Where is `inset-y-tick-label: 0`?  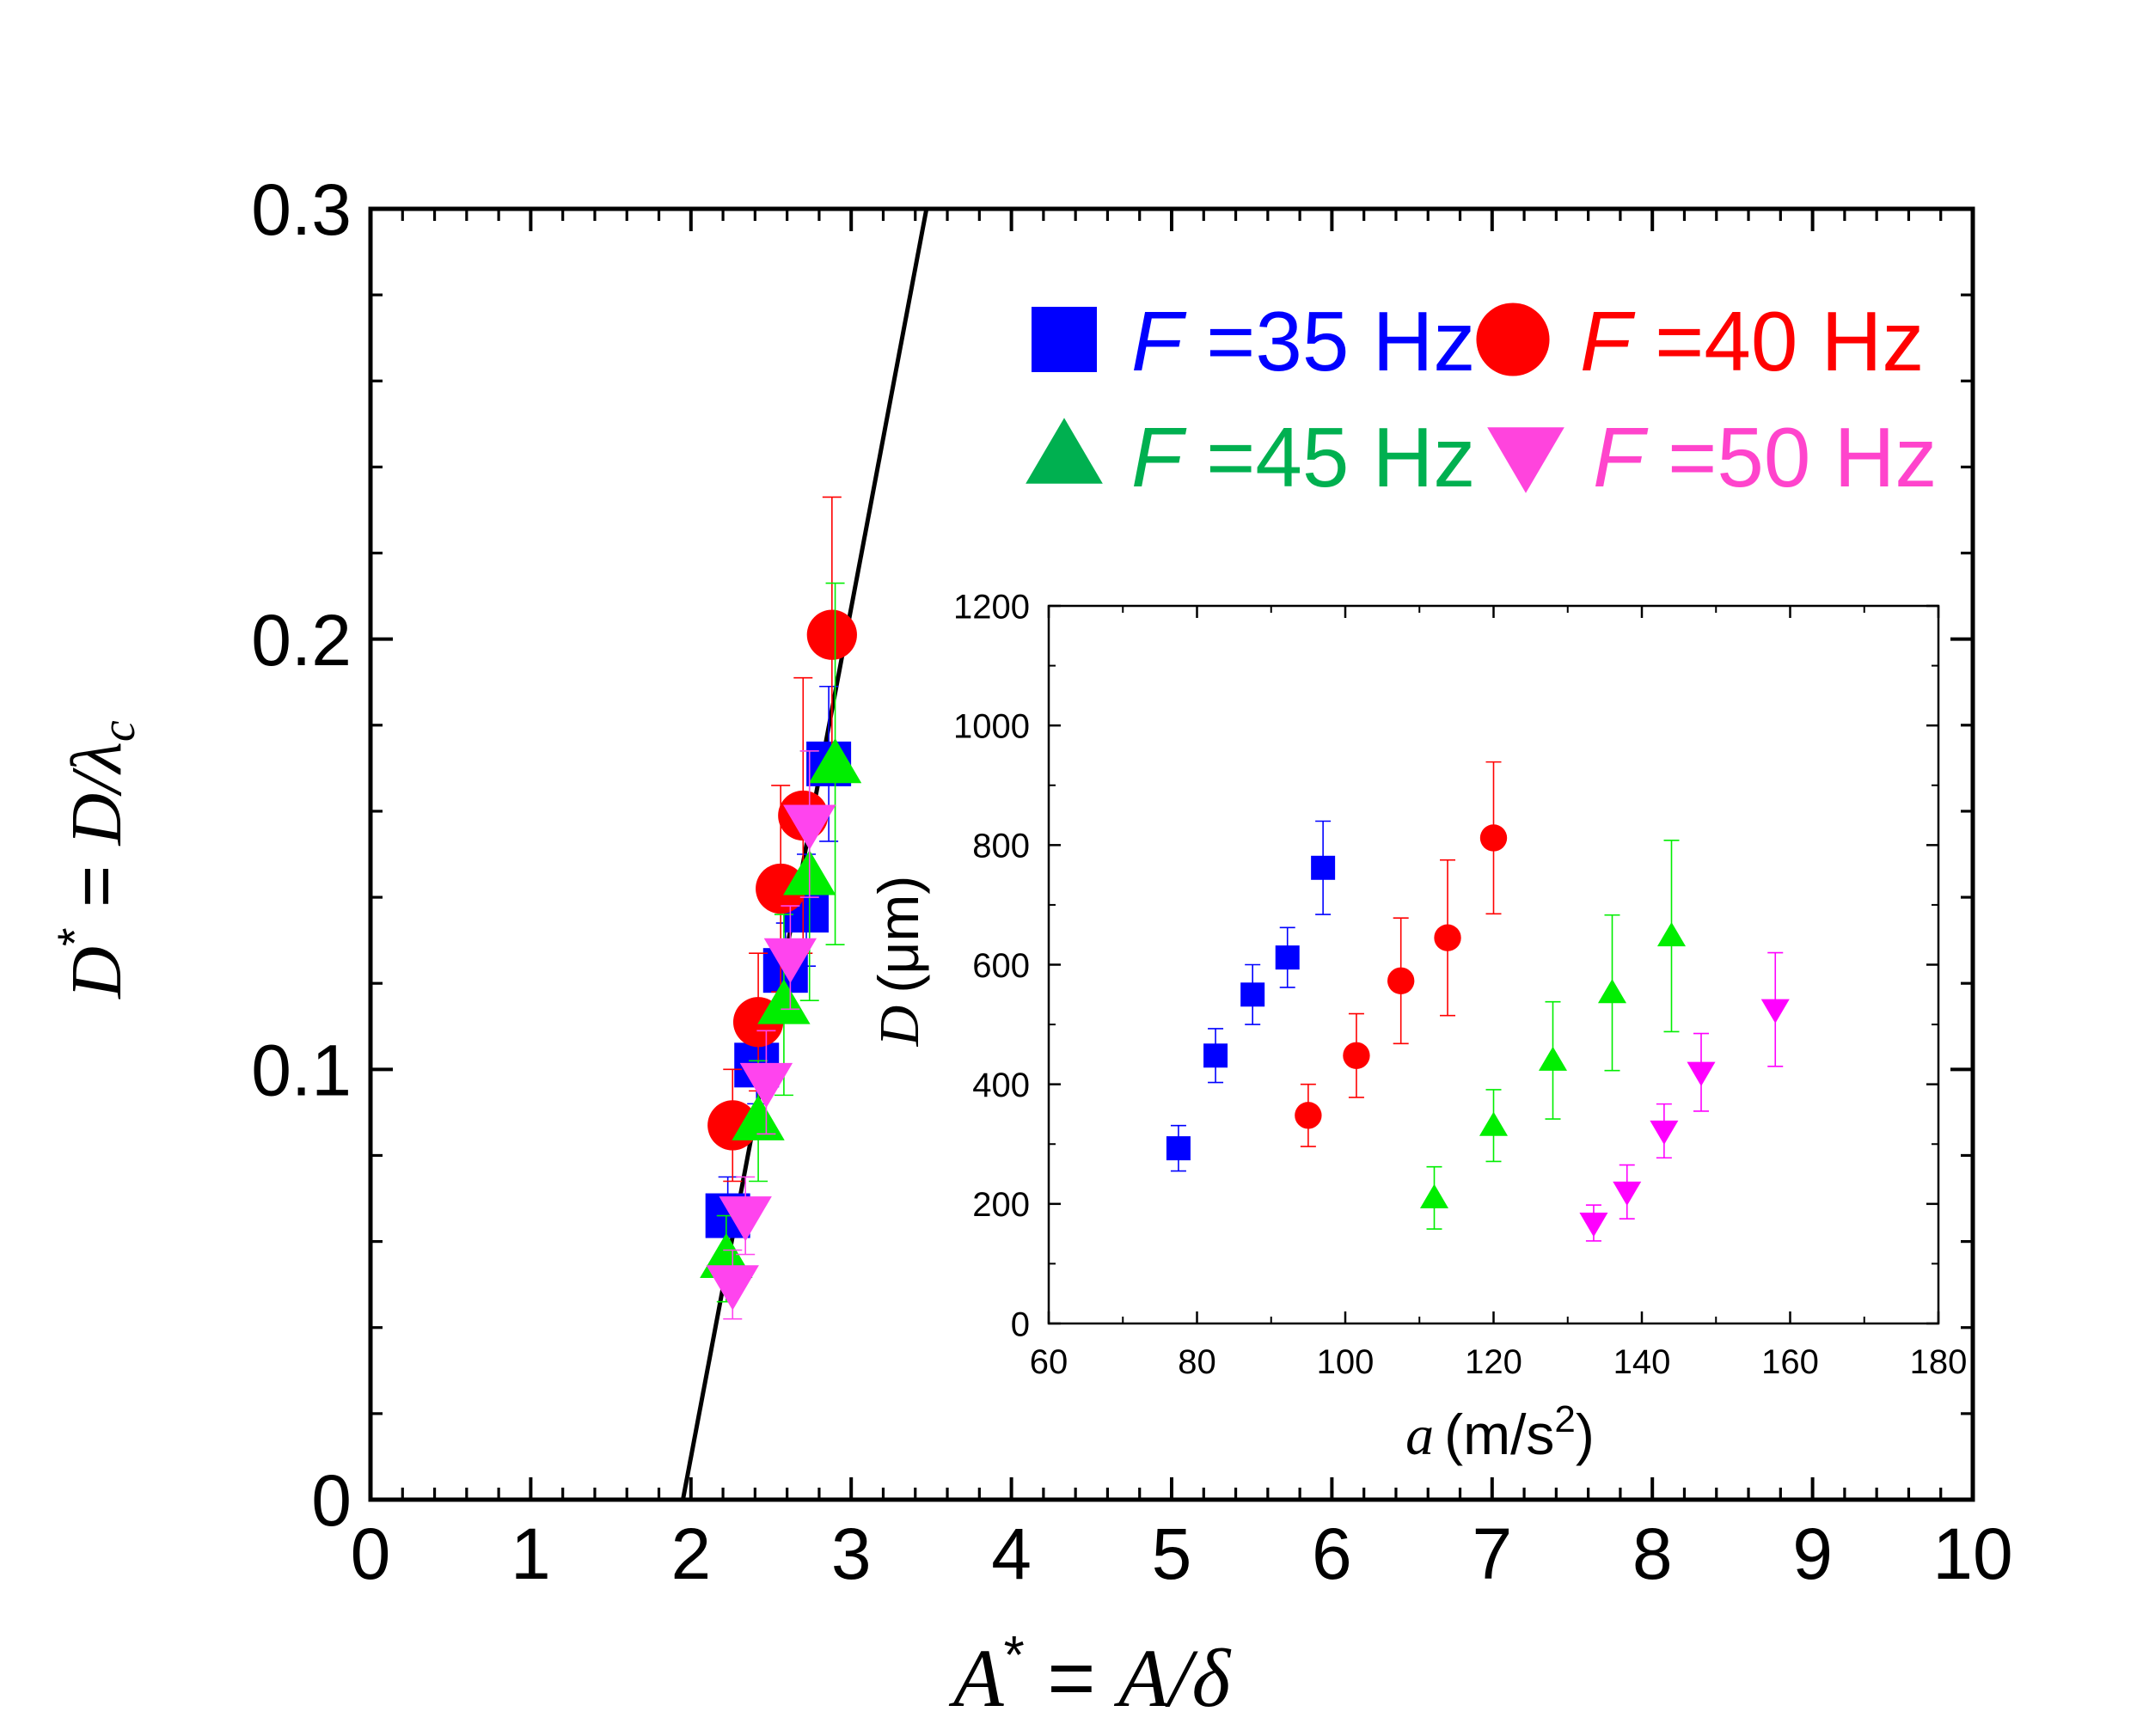
inset-y-tick-label: 0 is located at coordinates (1020, 1324).